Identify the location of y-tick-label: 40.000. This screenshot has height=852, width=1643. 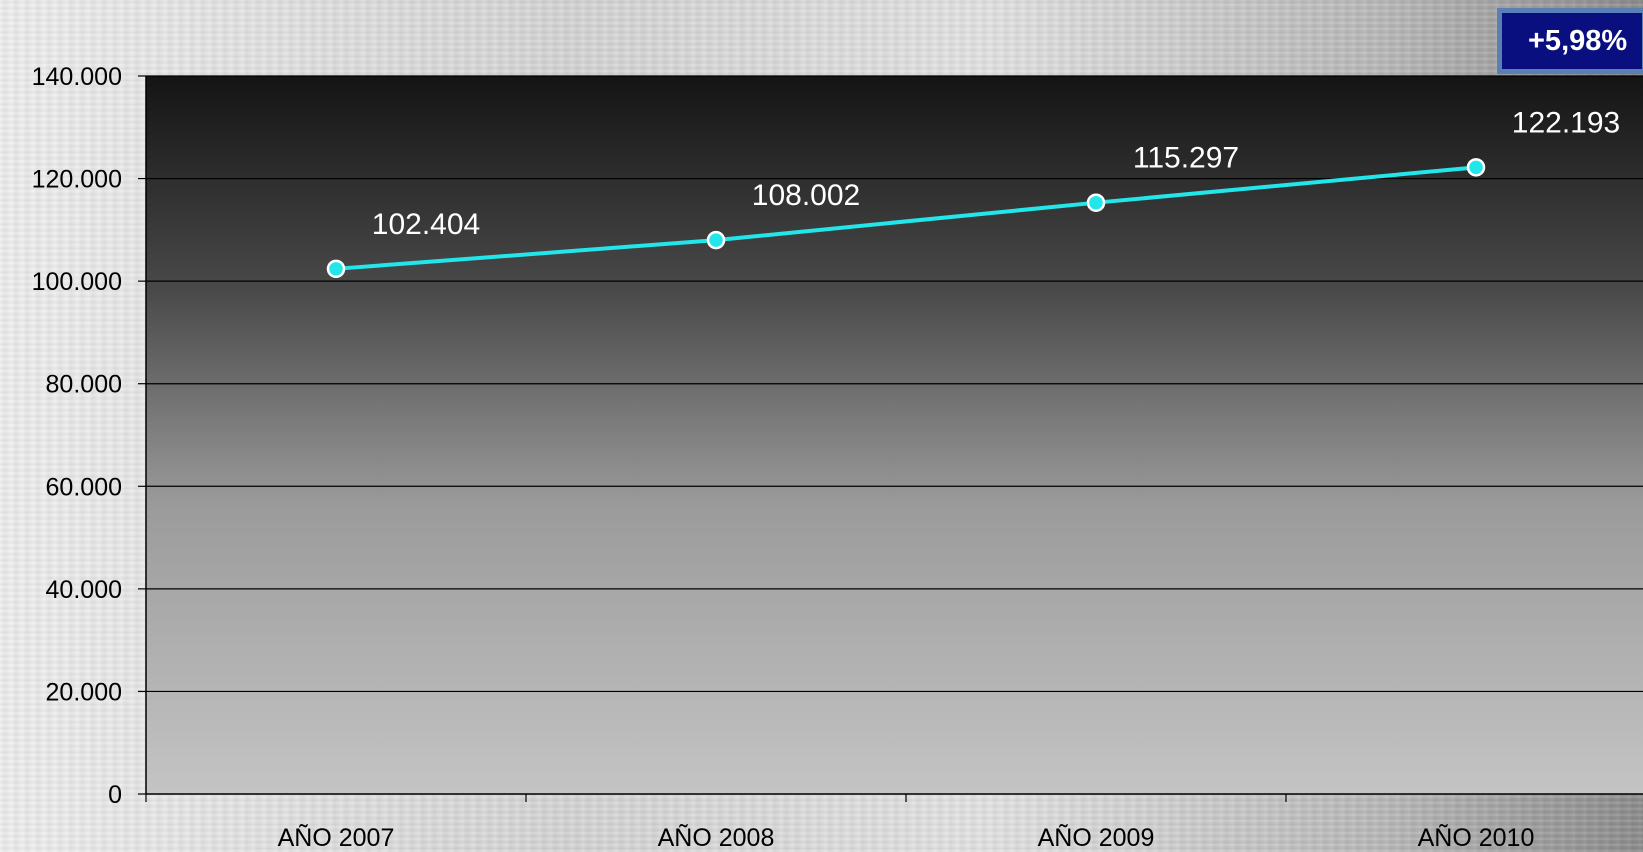
(84, 590).